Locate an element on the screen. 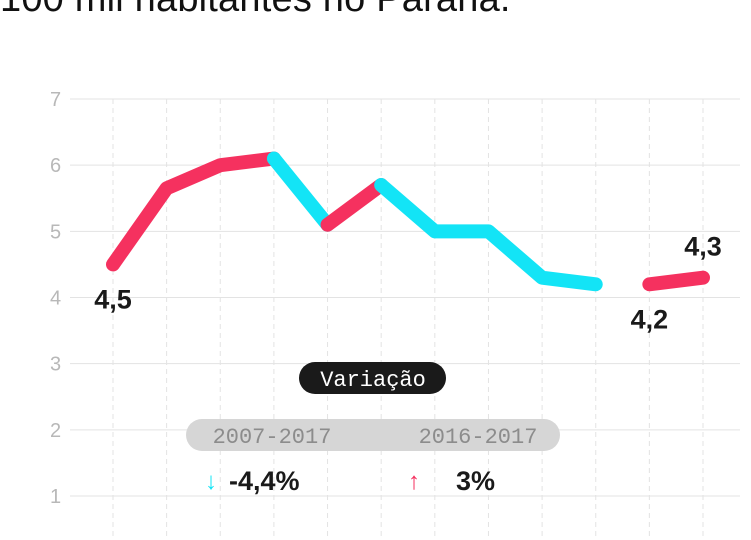 Image resolution: width=751 pixels, height=540 pixels. y-tick-label: 1 is located at coordinates (55, 497).